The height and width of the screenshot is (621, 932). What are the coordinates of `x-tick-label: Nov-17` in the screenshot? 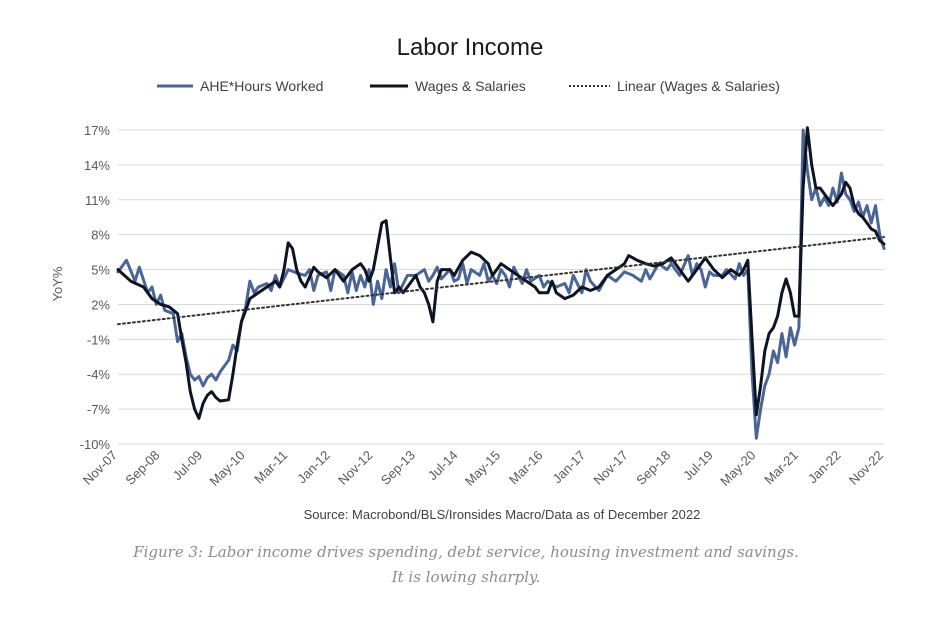 It's located at (611, 468).